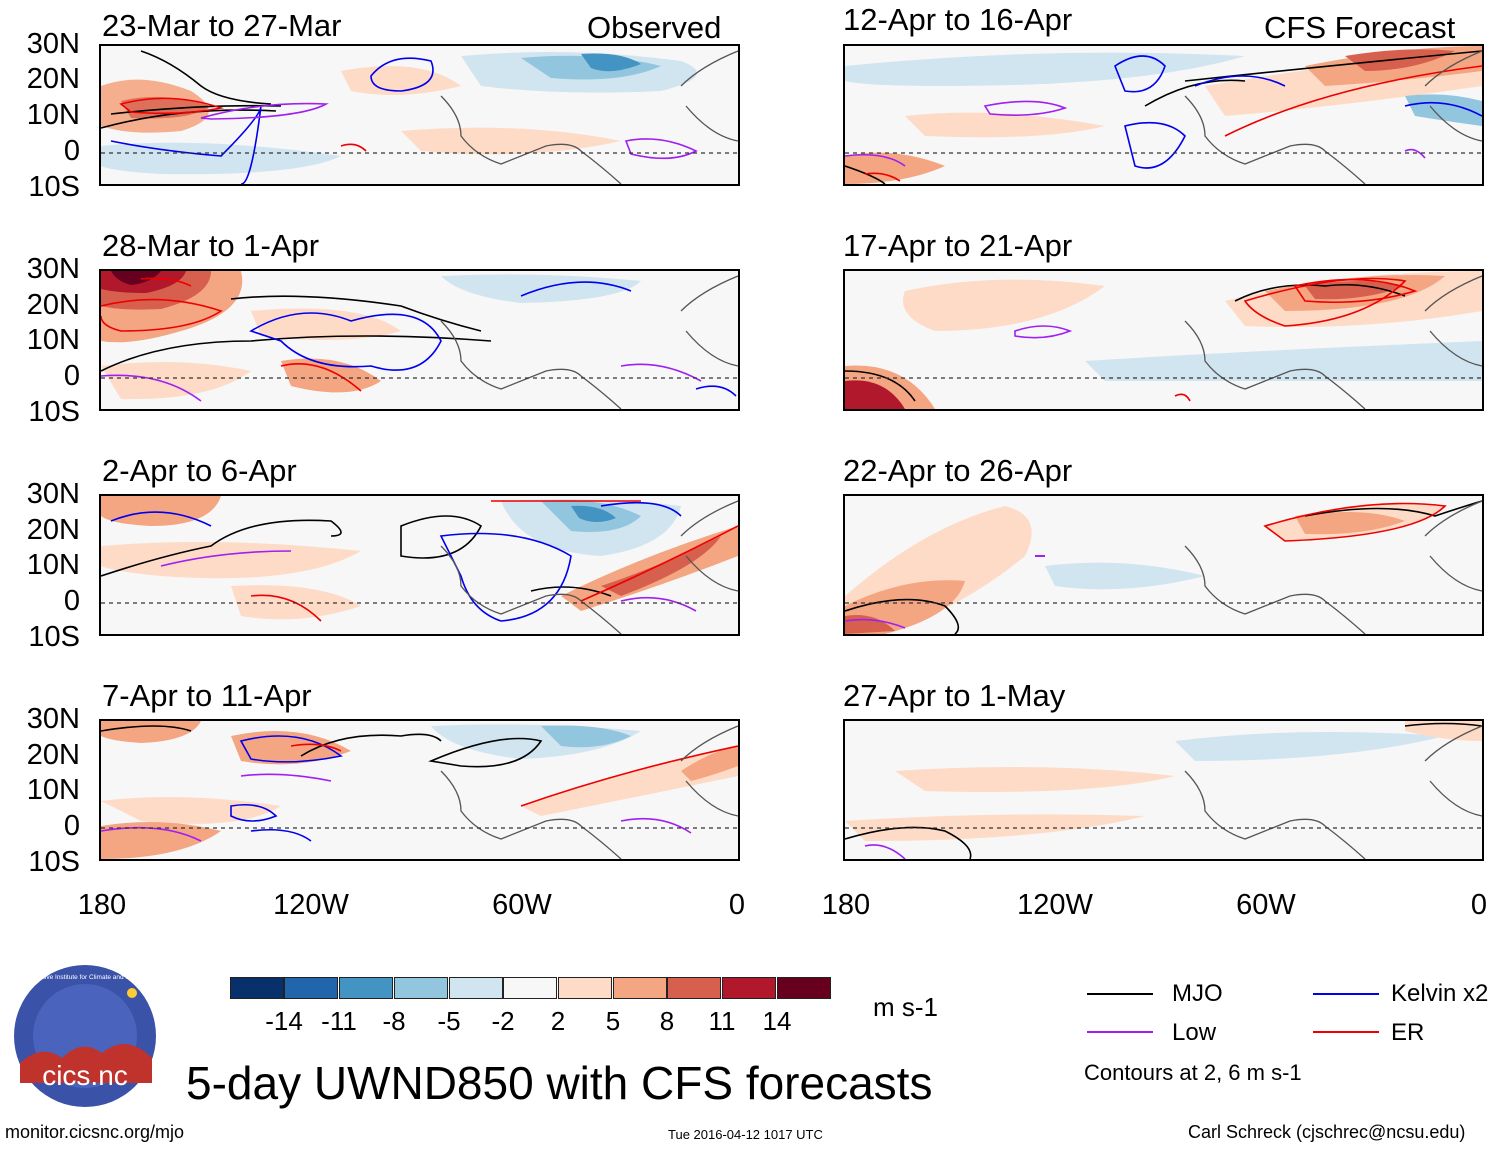 Image resolution: width=1510 pixels, height=1149 pixels. What do you see at coordinates (905, 1007) in the screenshot?
I see `colorbar-units: m s-1` at bounding box center [905, 1007].